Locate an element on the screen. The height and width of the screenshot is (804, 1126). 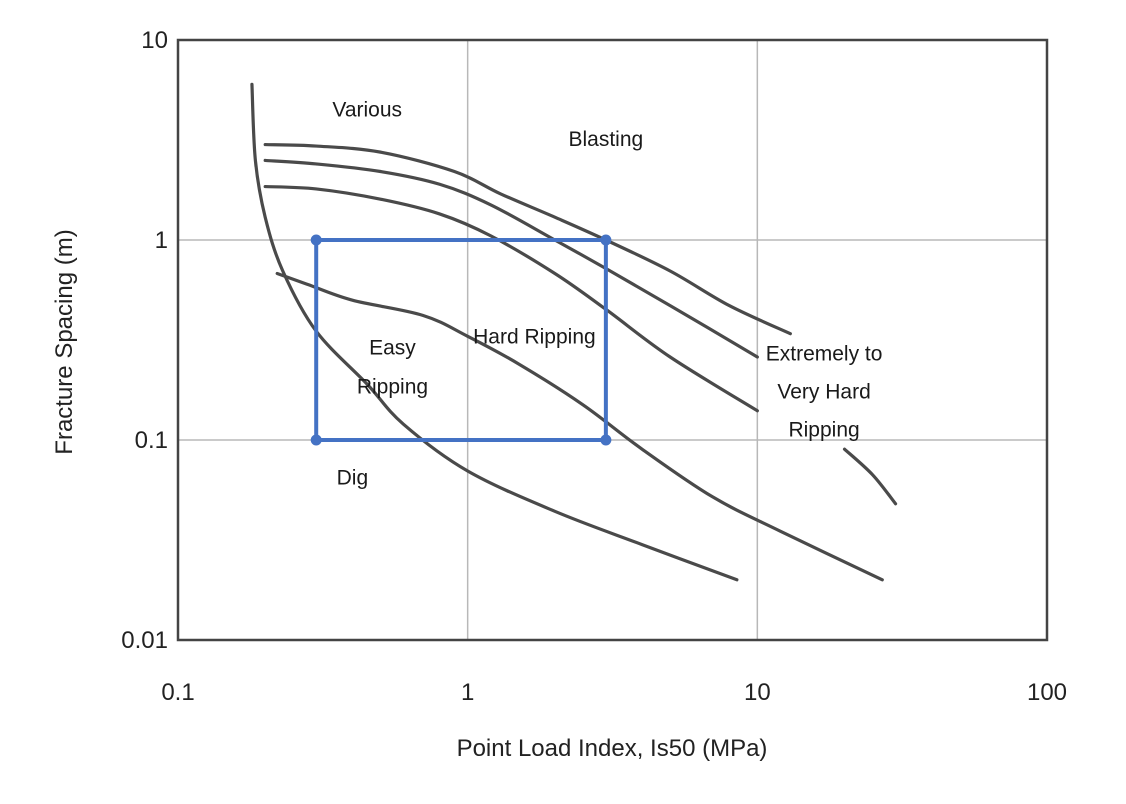
region-label: Very Hard is located at coordinates (823, 391).